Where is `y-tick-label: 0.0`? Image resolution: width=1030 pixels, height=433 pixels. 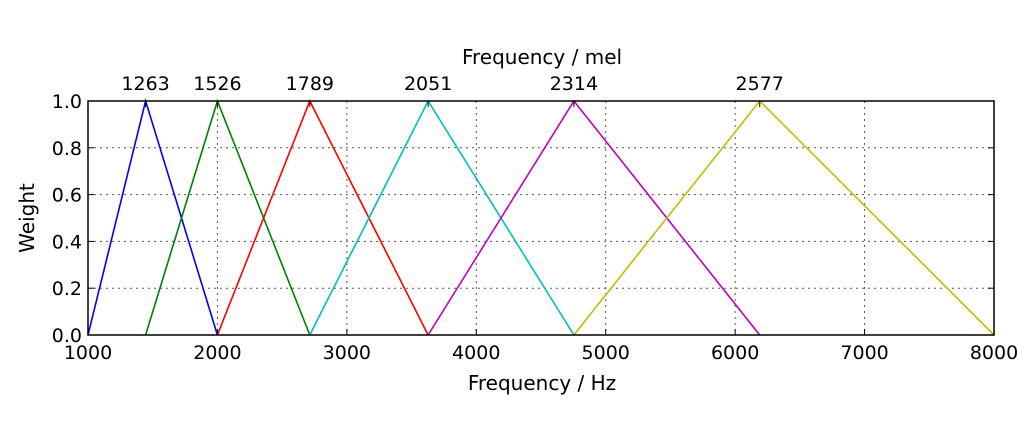
y-tick-label: 0.0 is located at coordinates (67, 336).